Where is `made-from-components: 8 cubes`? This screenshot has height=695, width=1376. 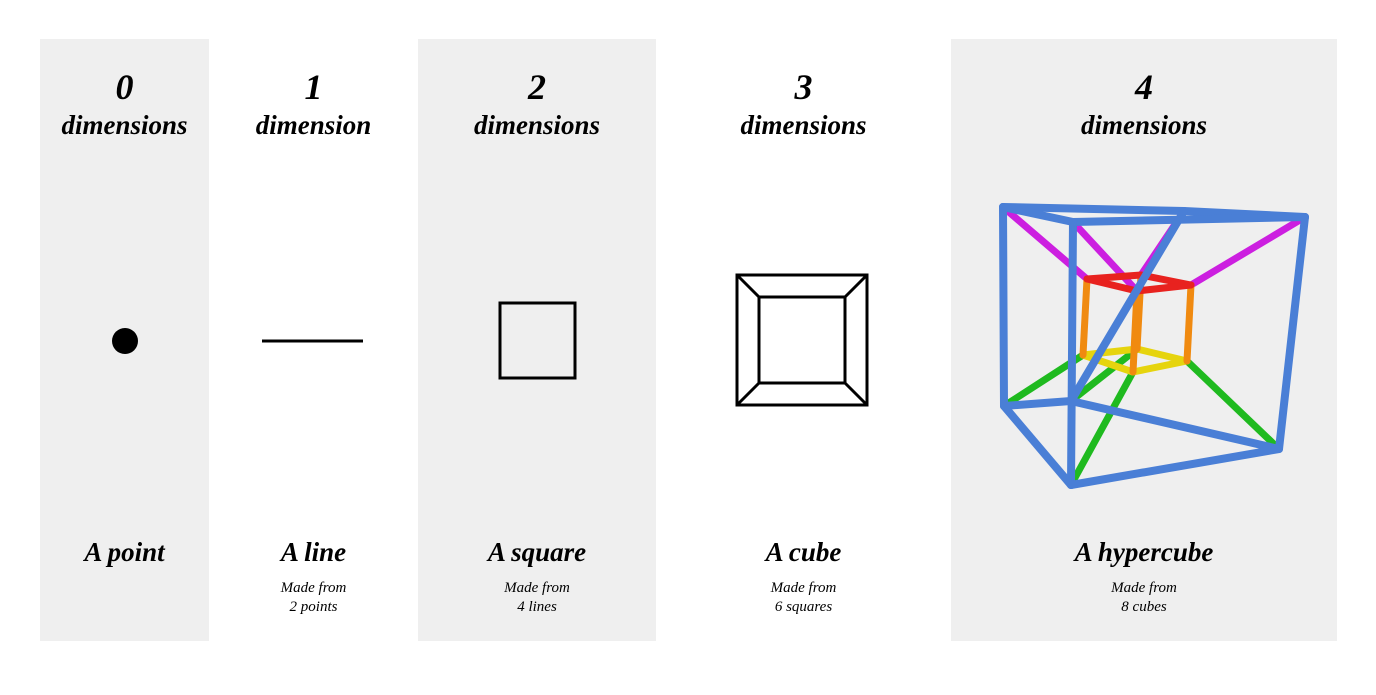
made-from-components: 8 cubes is located at coordinates (1144, 607).